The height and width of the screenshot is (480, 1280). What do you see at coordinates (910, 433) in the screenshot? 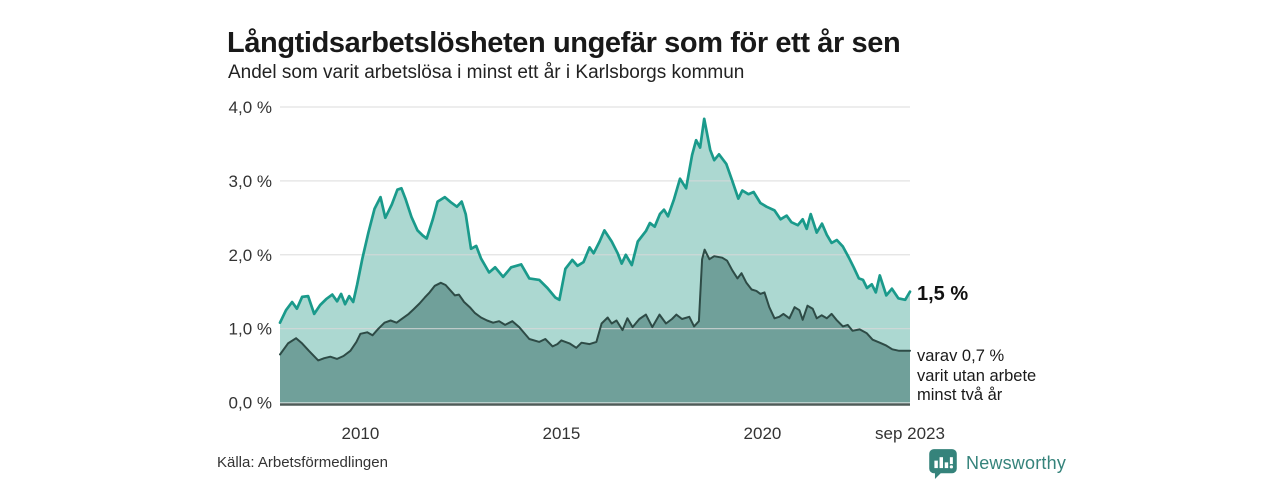
I see `x-tick-label: sep 2023` at bounding box center [910, 433].